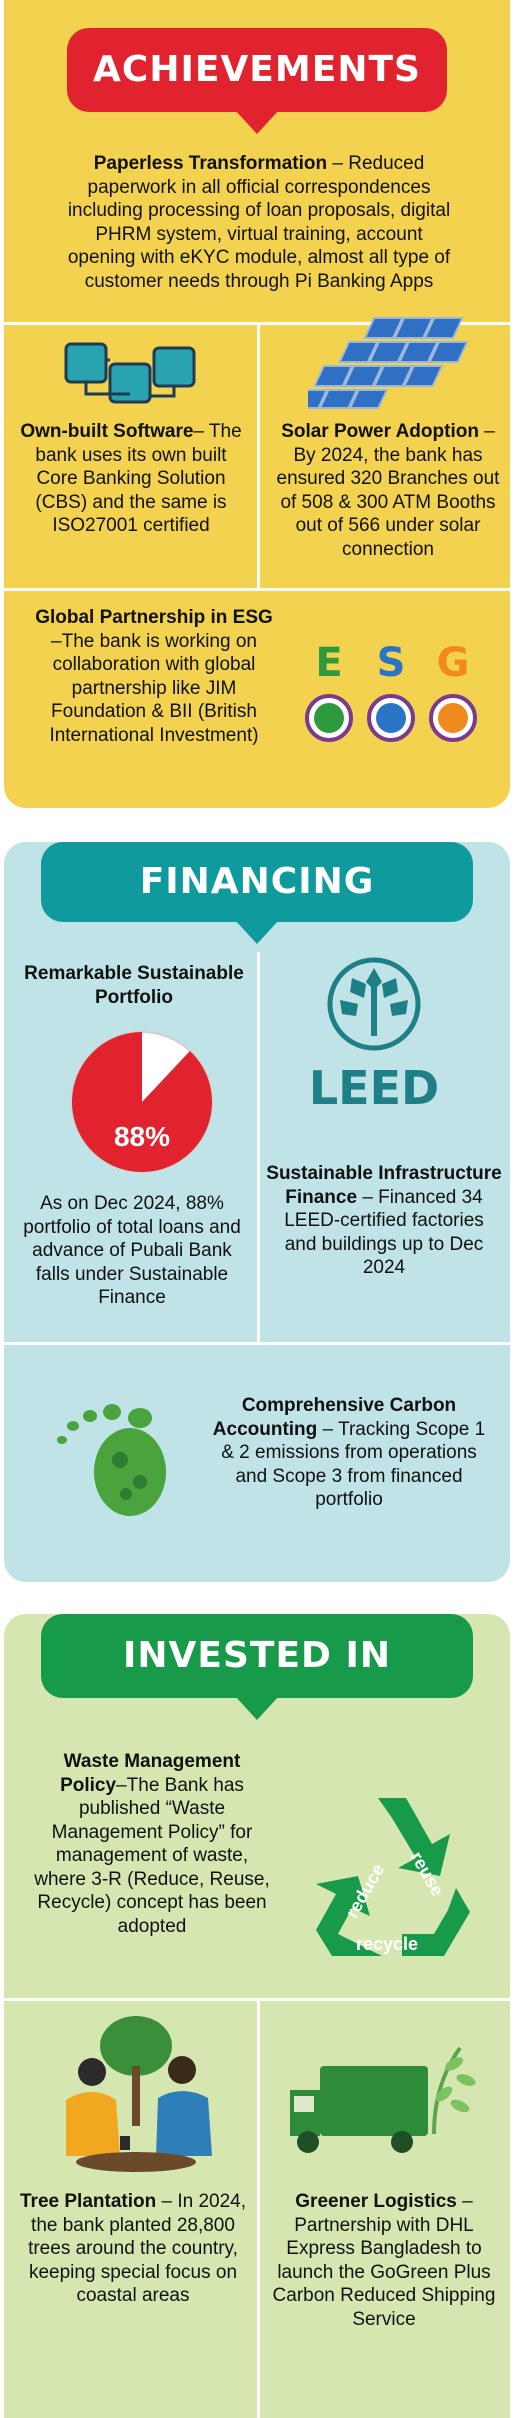 The height and width of the screenshot is (2418, 514). I want to click on waste-heading: Waste Management Policy, so click(150, 1773).